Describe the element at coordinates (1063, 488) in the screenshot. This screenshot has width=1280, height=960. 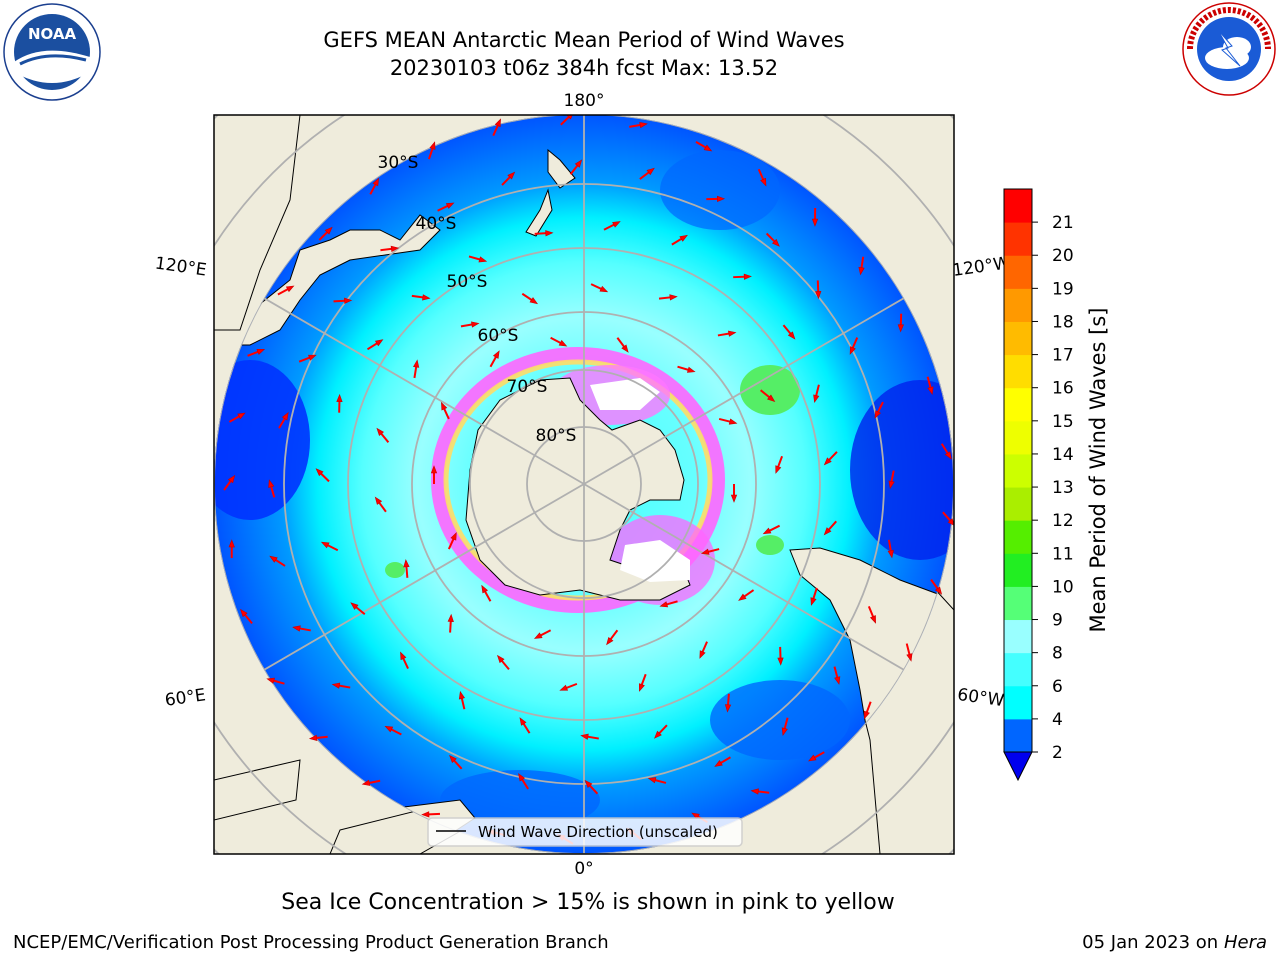
I see `colorbar-tick-label: 13` at that location.